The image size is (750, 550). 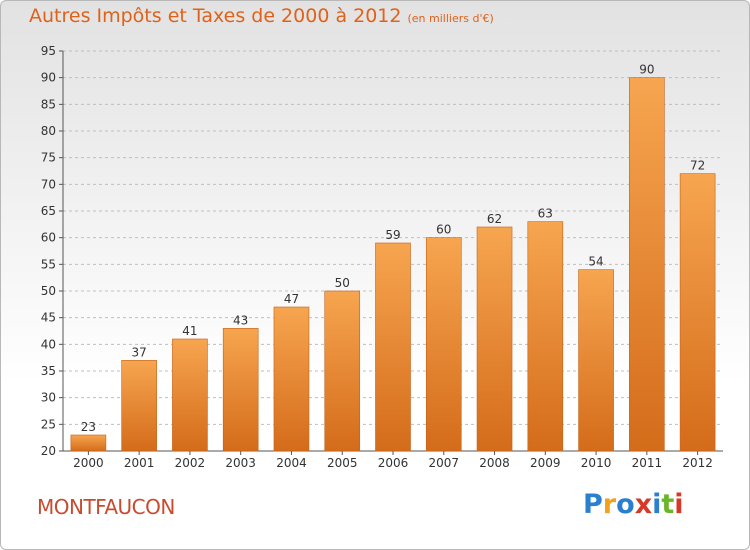 I want to click on commune-name: MONTFAUCON, so click(x=106, y=507).